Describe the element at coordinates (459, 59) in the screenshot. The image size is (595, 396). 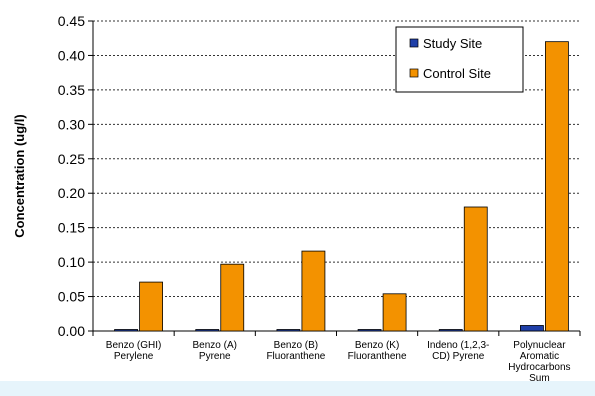
I see `legend-box` at that location.